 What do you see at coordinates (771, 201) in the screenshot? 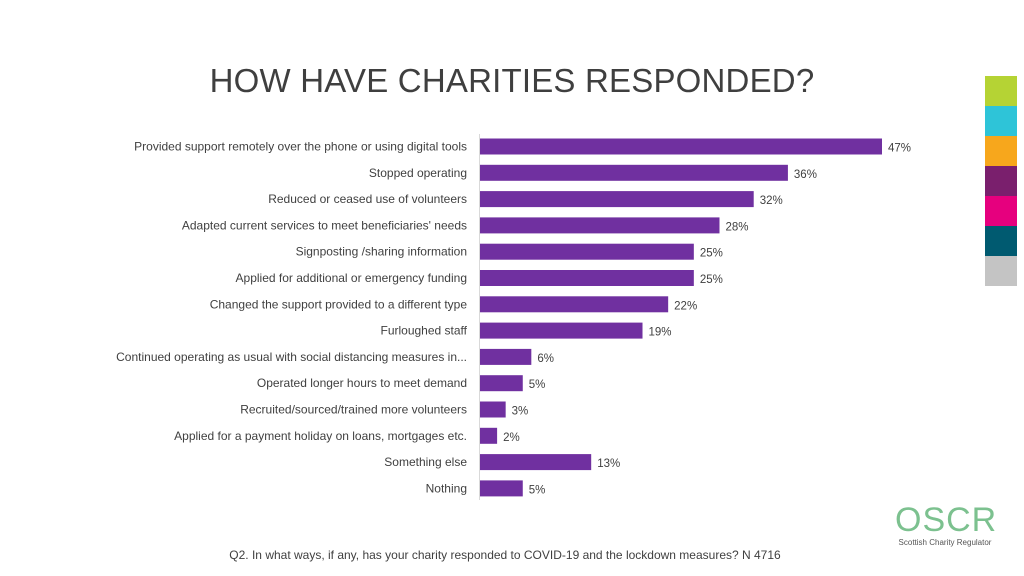
I see `value-label: 32%` at bounding box center [771, 201].